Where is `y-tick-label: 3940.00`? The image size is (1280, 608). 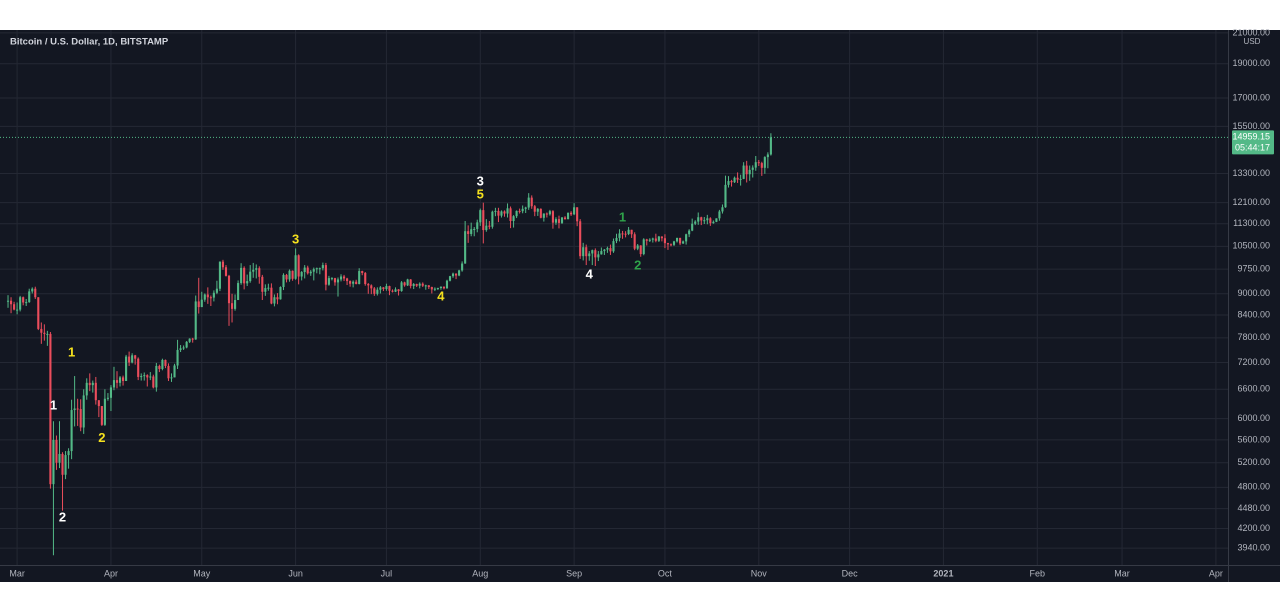
y-tick-label: 3940.00 is located at coordinates (1253, 548).